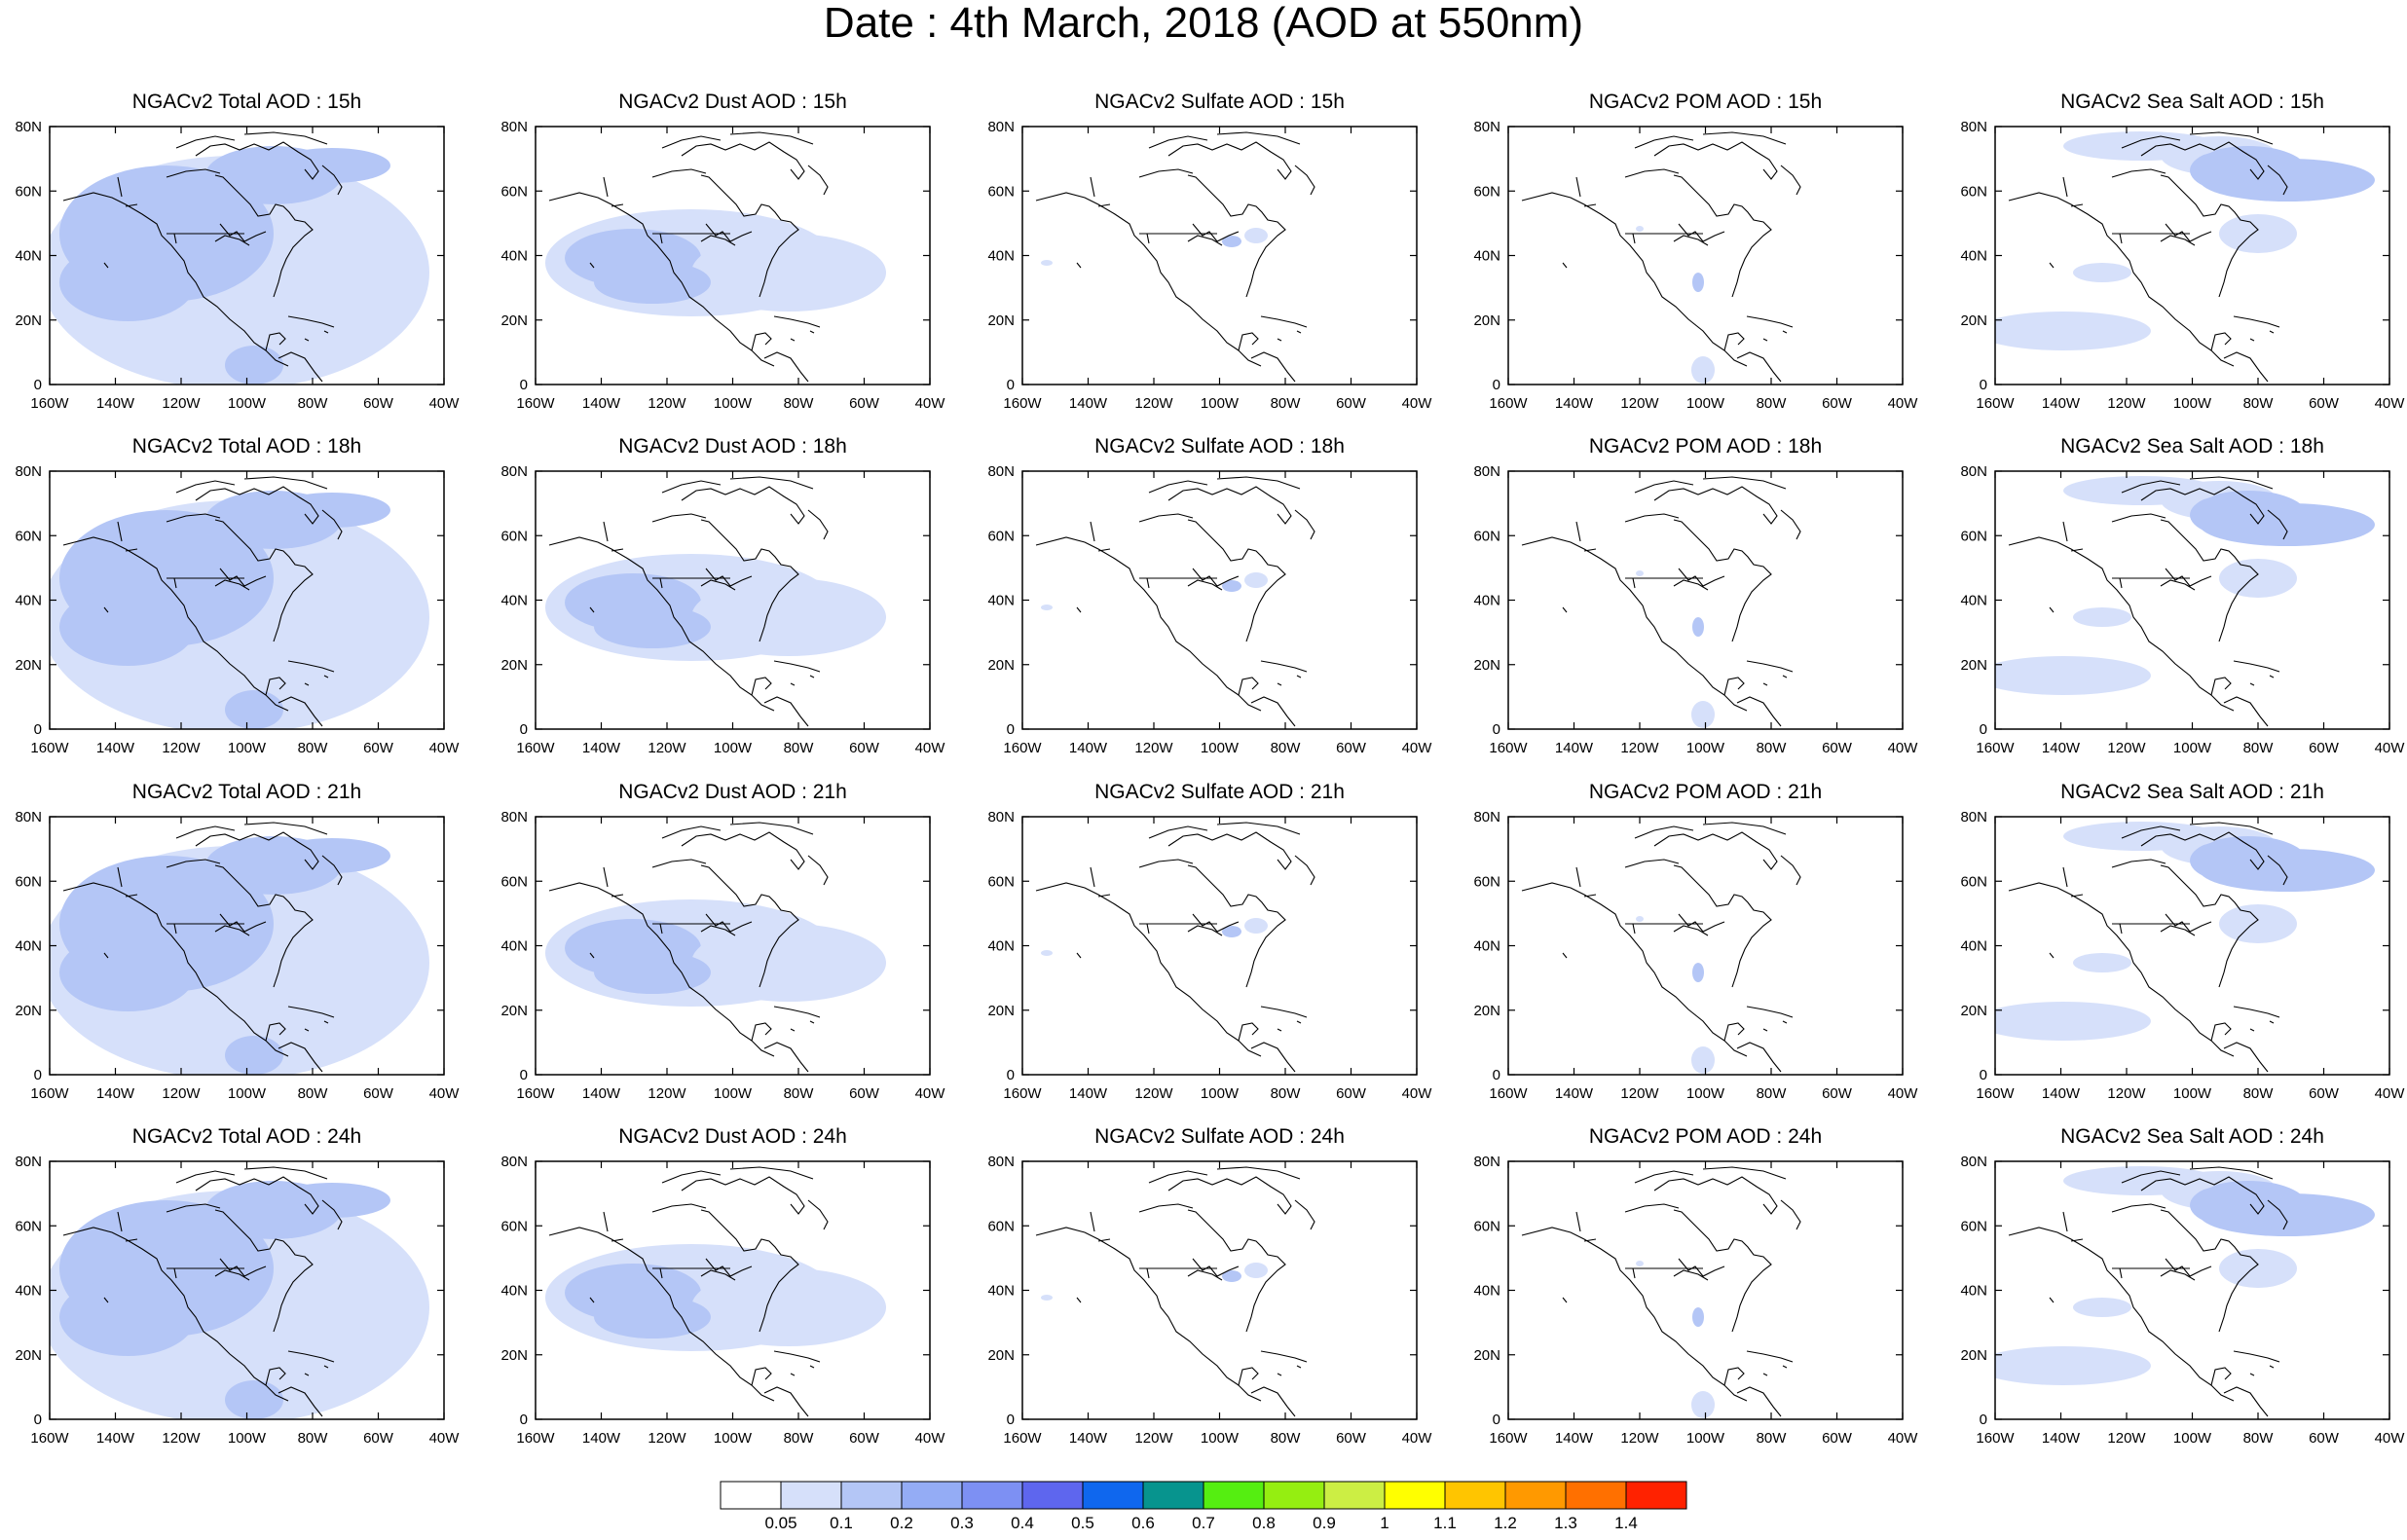 This screenshot has height=1540, width=2407. I want to click on map-panel-pom-2: 160W 140W 120W 100W 80W 60W 40W 0 20N 40N 60N 80N, so click(1695, 955).